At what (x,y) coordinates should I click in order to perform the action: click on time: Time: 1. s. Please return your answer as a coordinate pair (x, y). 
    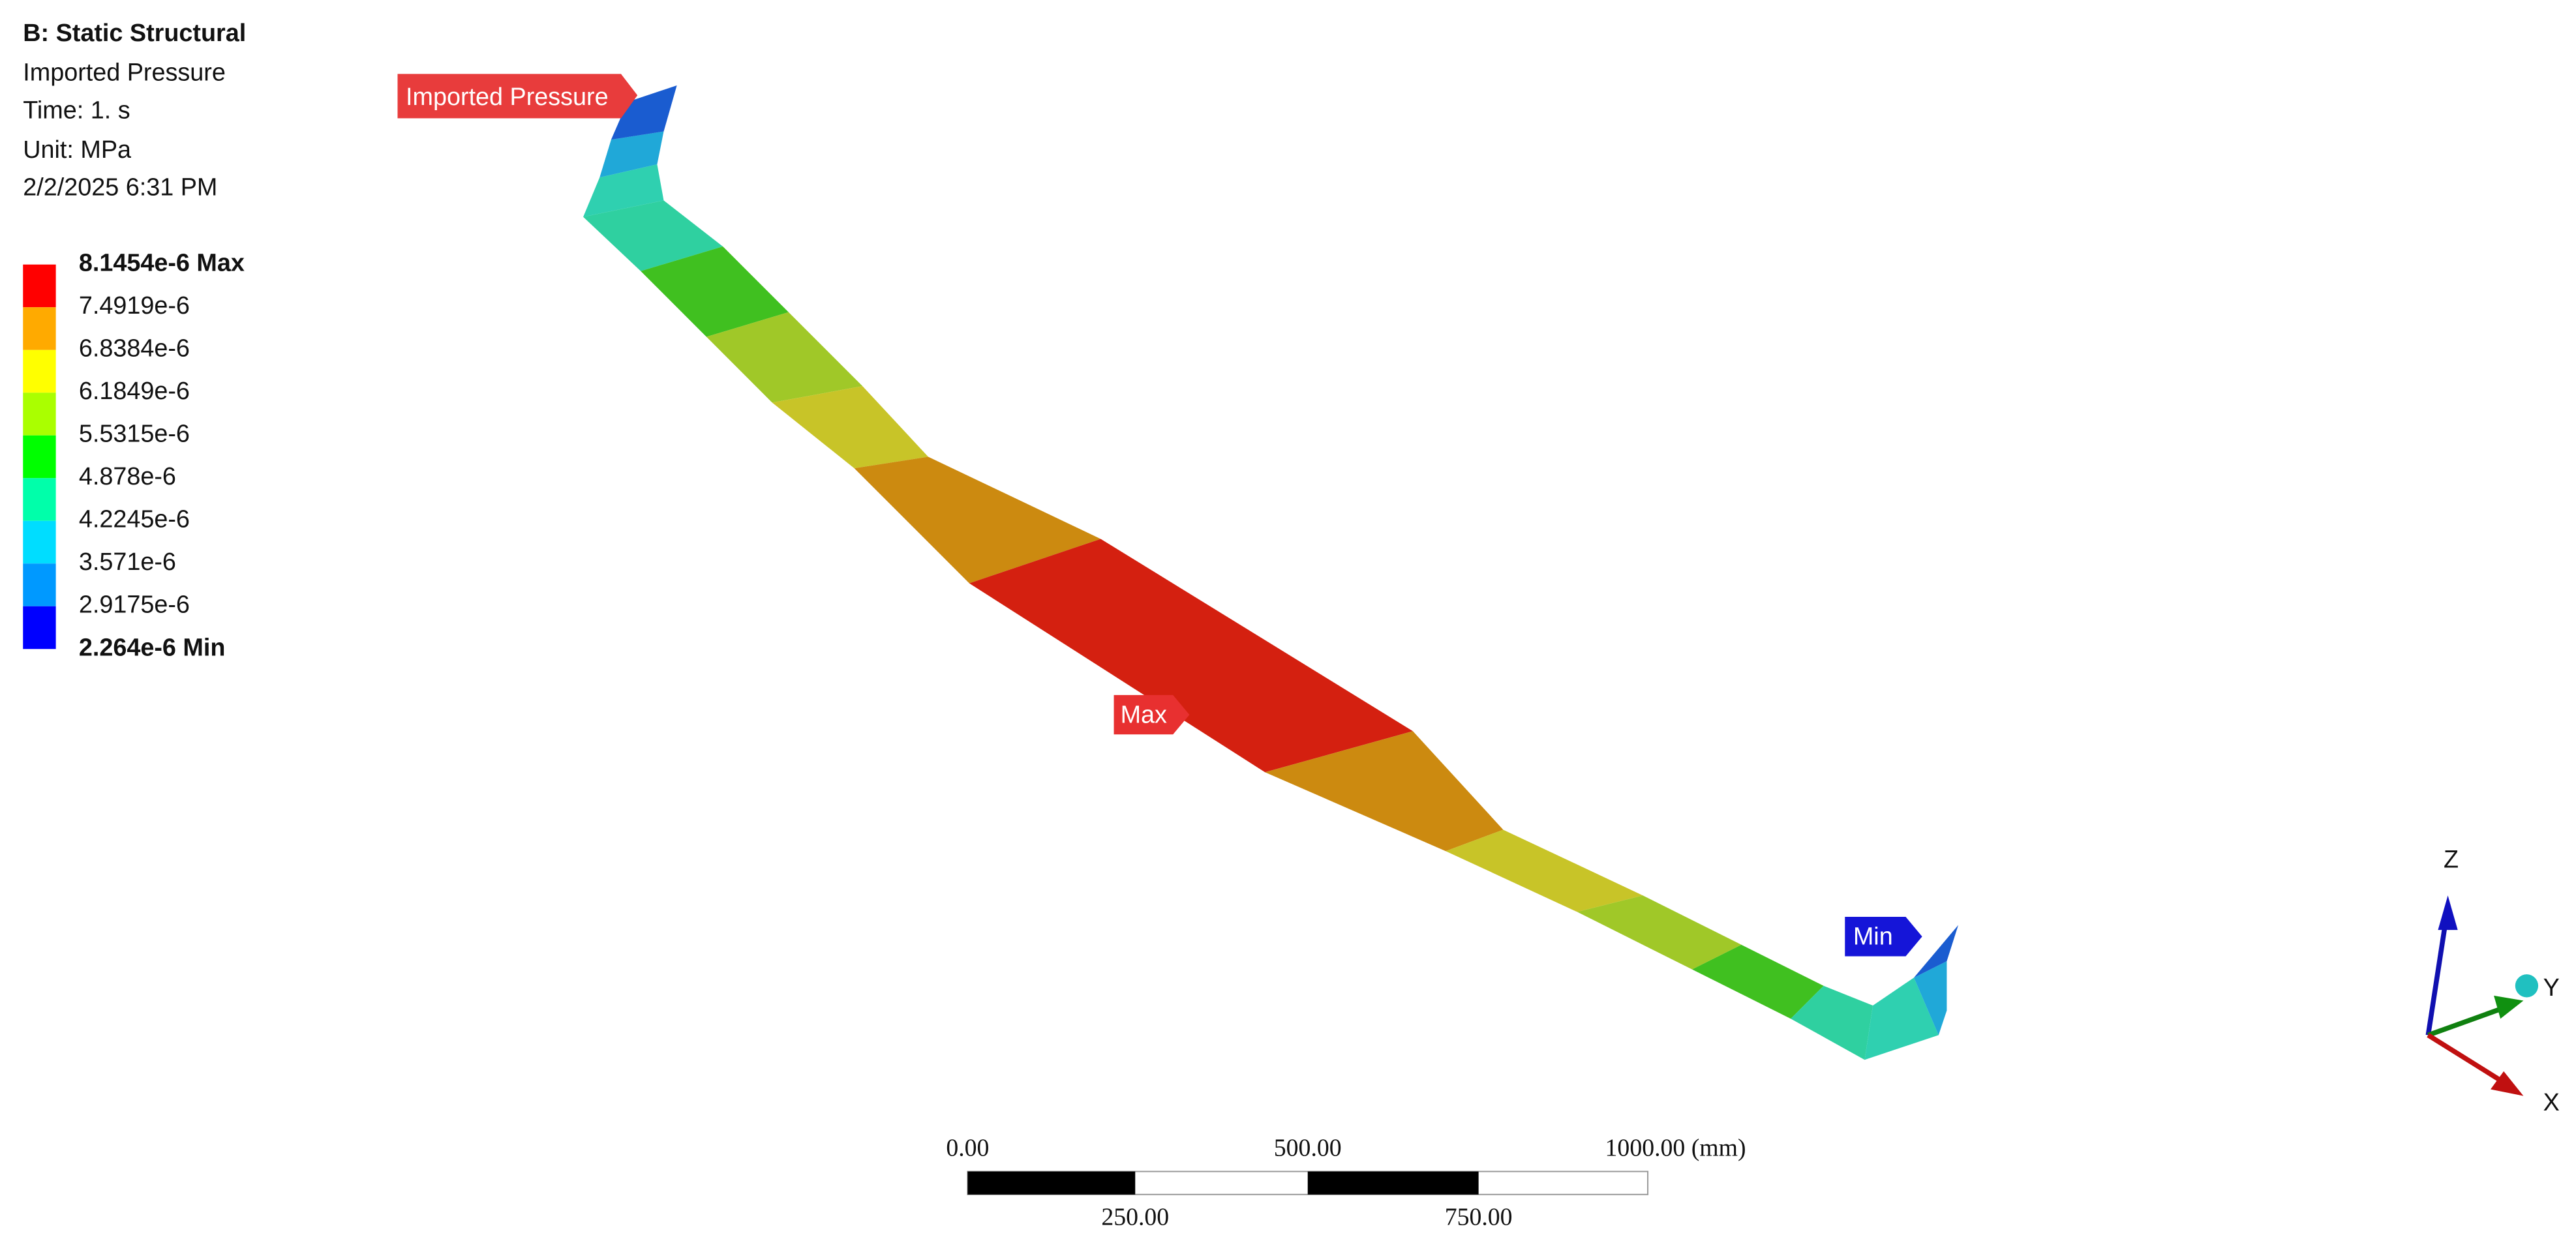
    Looking at the image, I should click on (77, 110).